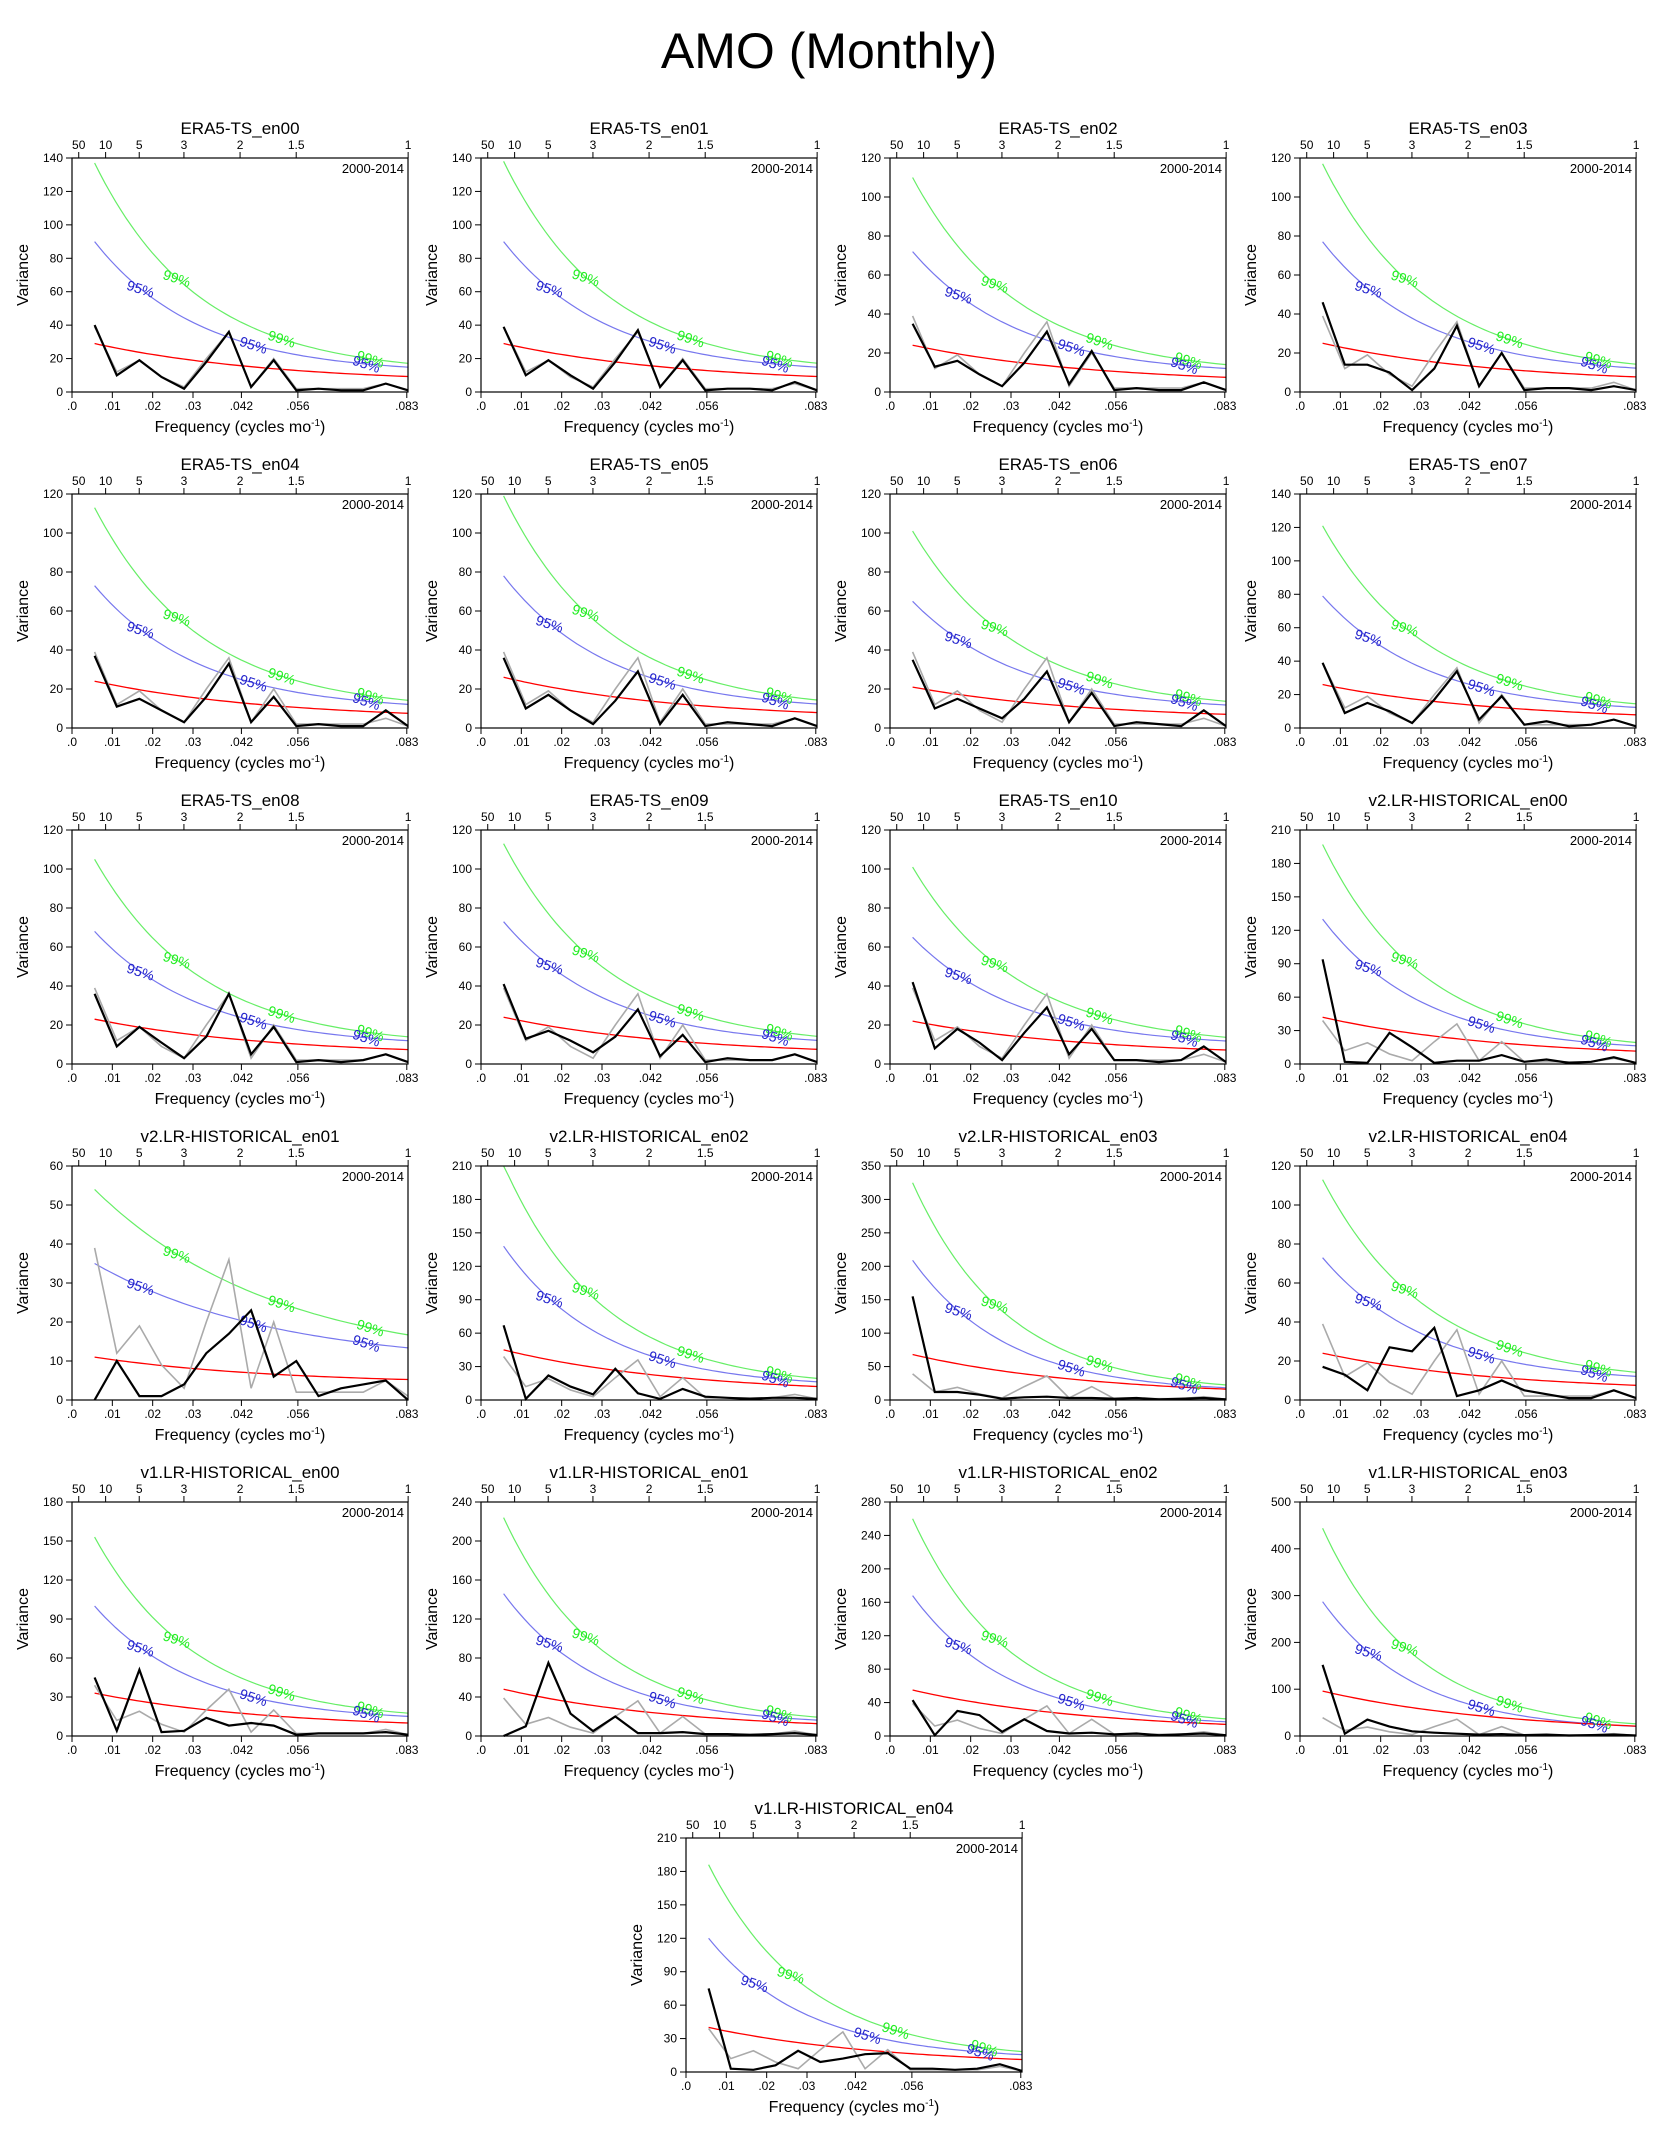 The width and height of the screenshot is (1658, 2144). Describe the element at coordinates (239, 128) in the screenshot. I see `panel-title: ERA5-TS_en00` at that location.